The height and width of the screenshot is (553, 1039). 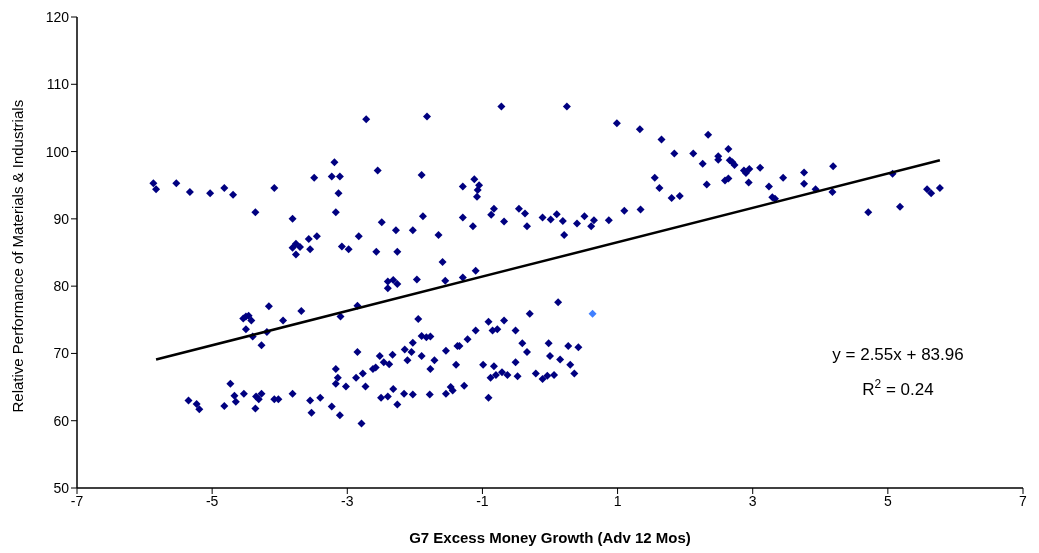 What do you see at coordinates (57, 16) in the screenshot?
I see `y-tick-label: 120` at bounding box center [57, 16].